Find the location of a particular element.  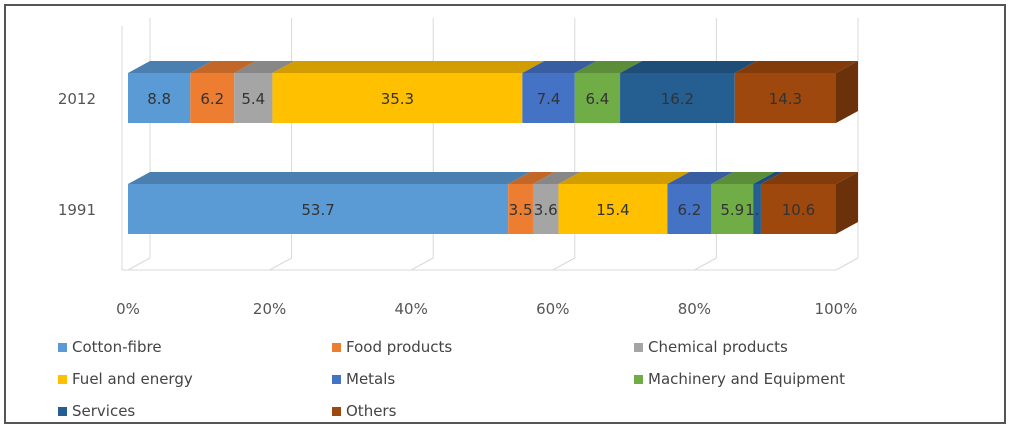

legend-label: Services is located at coordinates (103, 411).